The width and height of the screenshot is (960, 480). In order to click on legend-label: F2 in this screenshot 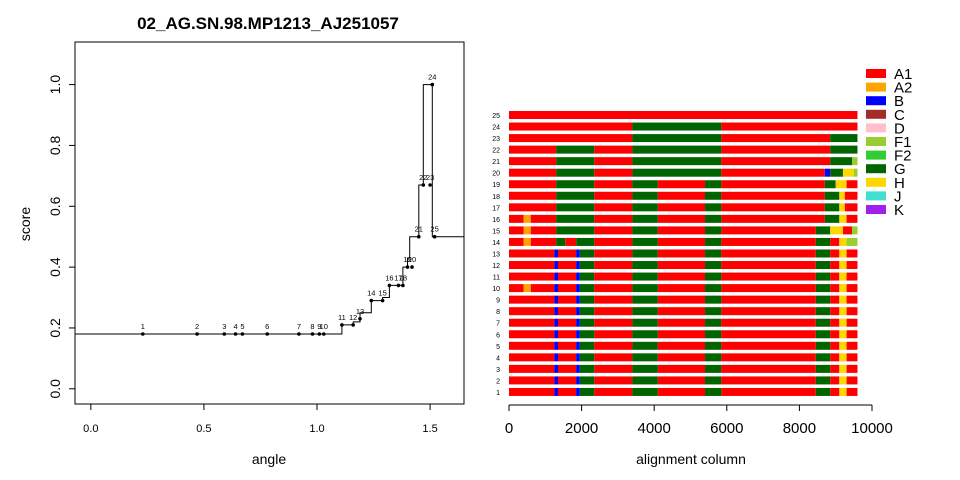, I will do `click(903, 156)`.